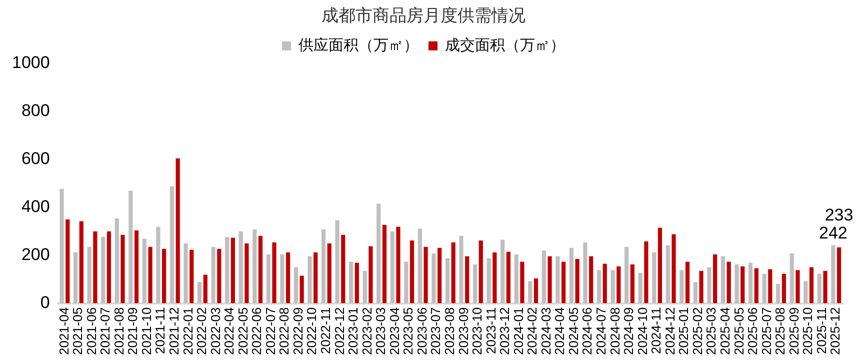 The height and width of the screenshot is (361, 865). I want to click on y-tick-label: 600, so click(35, 158).